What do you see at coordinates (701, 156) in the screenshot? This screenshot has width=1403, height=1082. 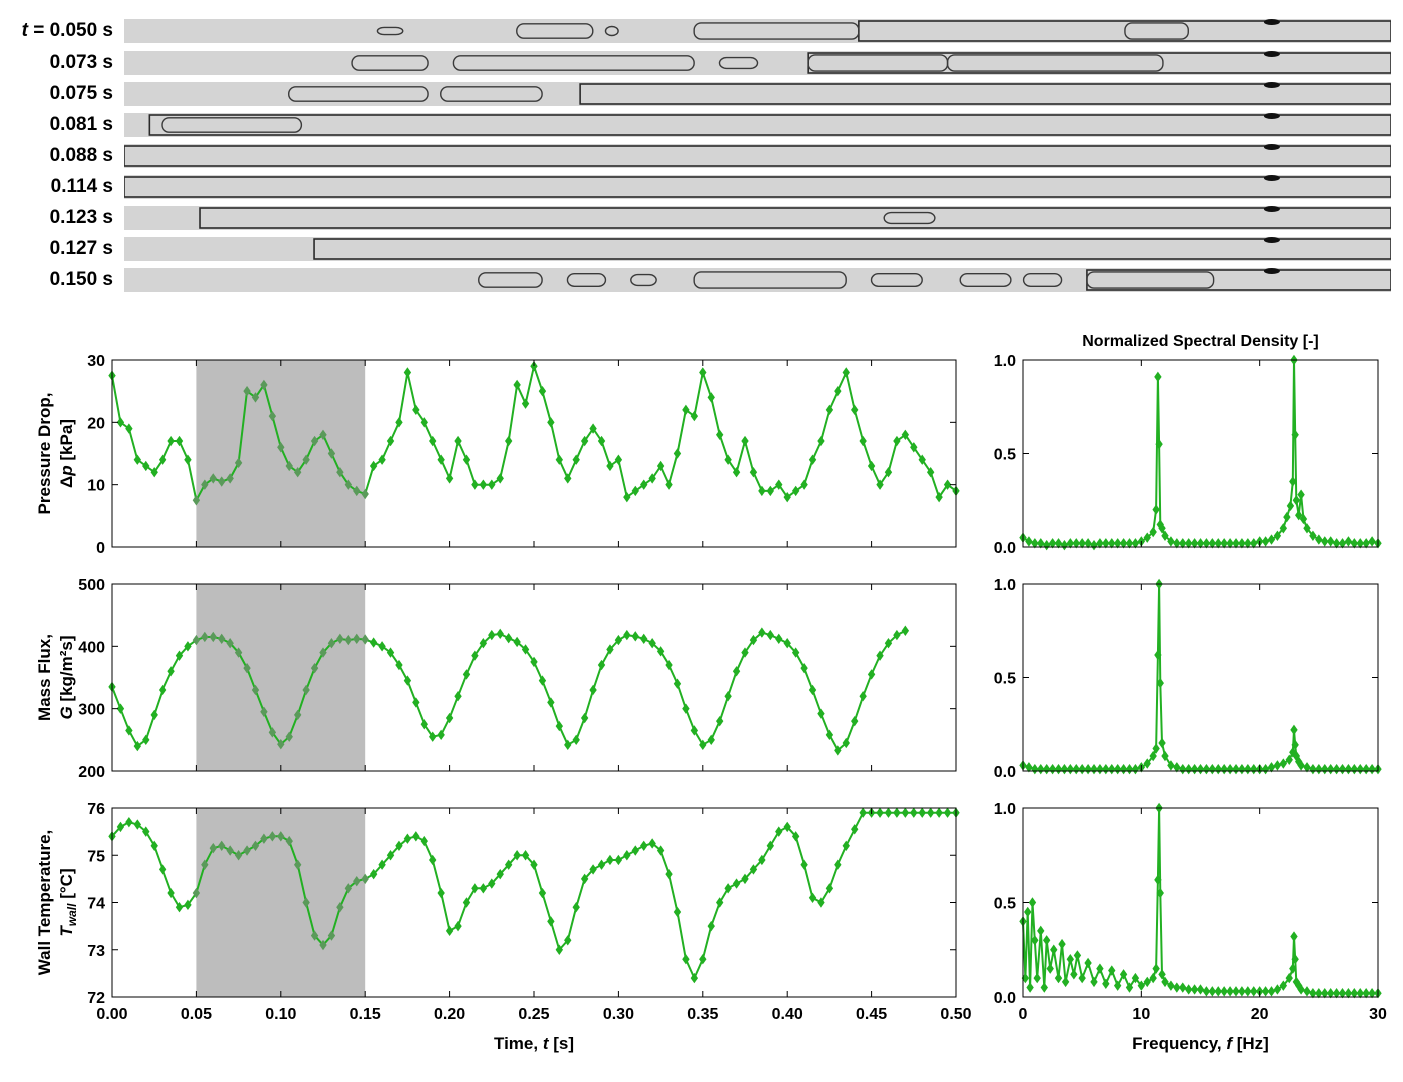 I see `image-strip-row: 0.088 s` at bounding box center [701, 156].